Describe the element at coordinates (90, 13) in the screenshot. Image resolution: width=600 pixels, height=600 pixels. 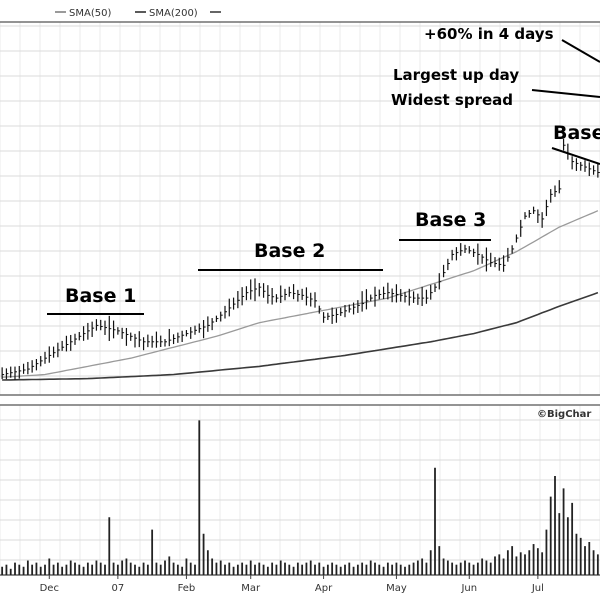
I see `legend-label-sma50: SMA(50)` at that location.